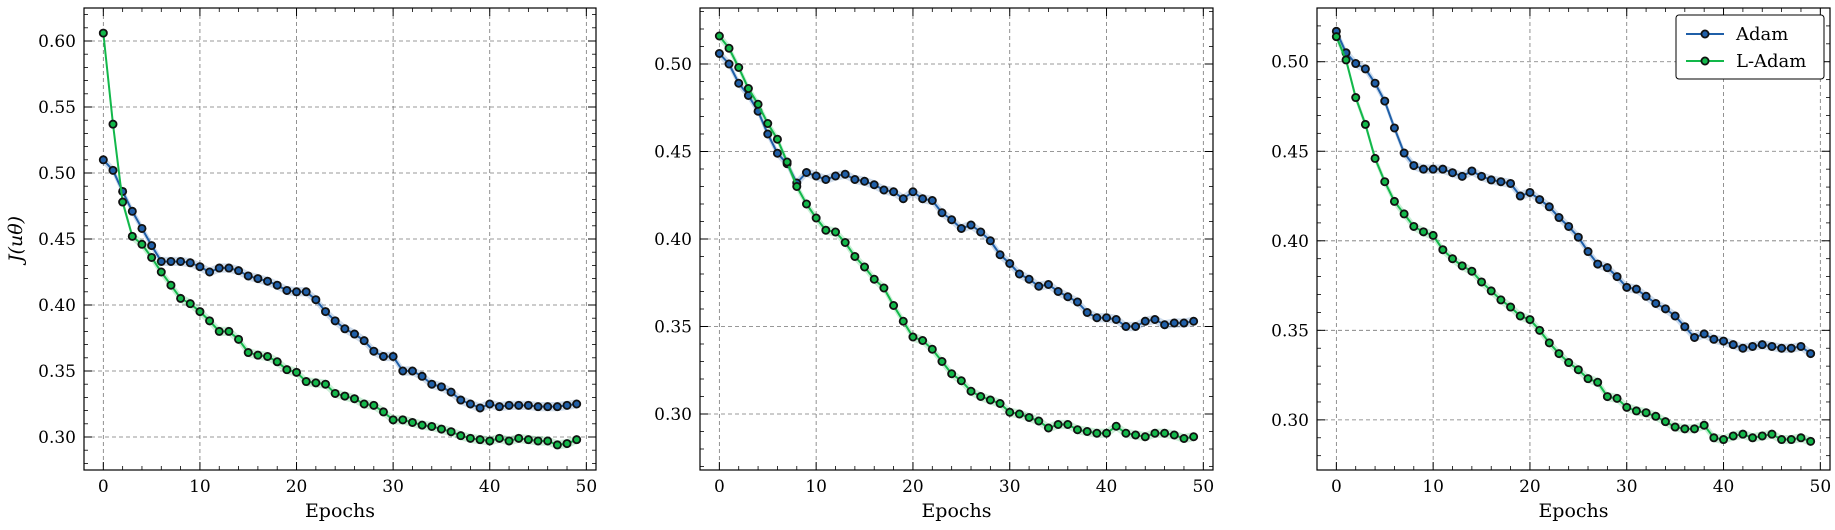  I want to click on y-tick-label: 0.35, so click(1290, 331).